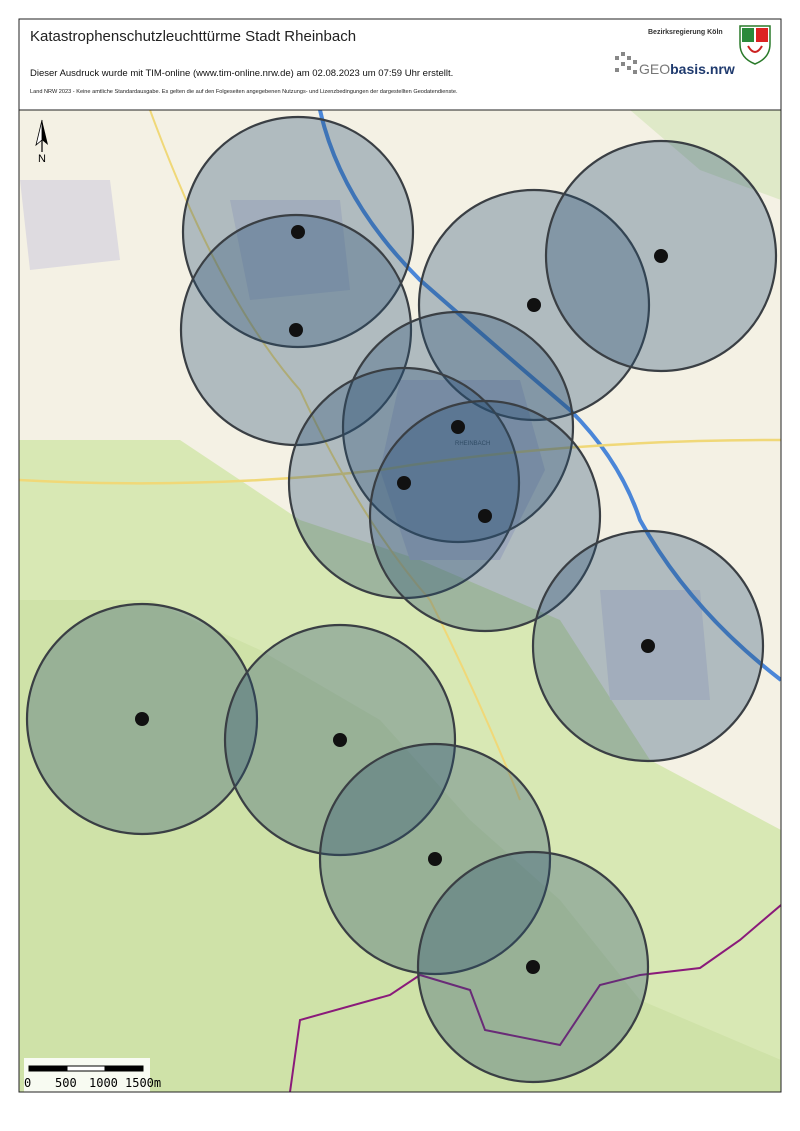  Describe the element at coordinates (702, 69) in the screenshot. I see `logo-suffix: basis.nrw` at that location.